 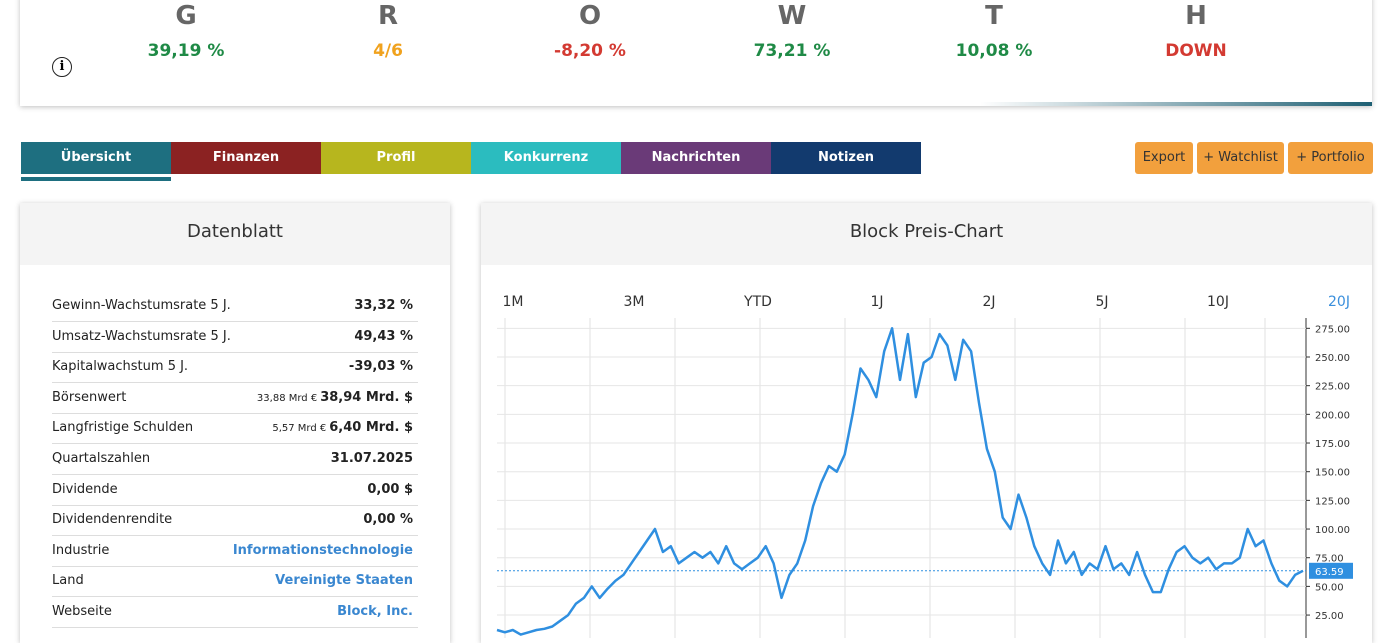 I want to click on last-price-box, so click(x=1331, y=570).